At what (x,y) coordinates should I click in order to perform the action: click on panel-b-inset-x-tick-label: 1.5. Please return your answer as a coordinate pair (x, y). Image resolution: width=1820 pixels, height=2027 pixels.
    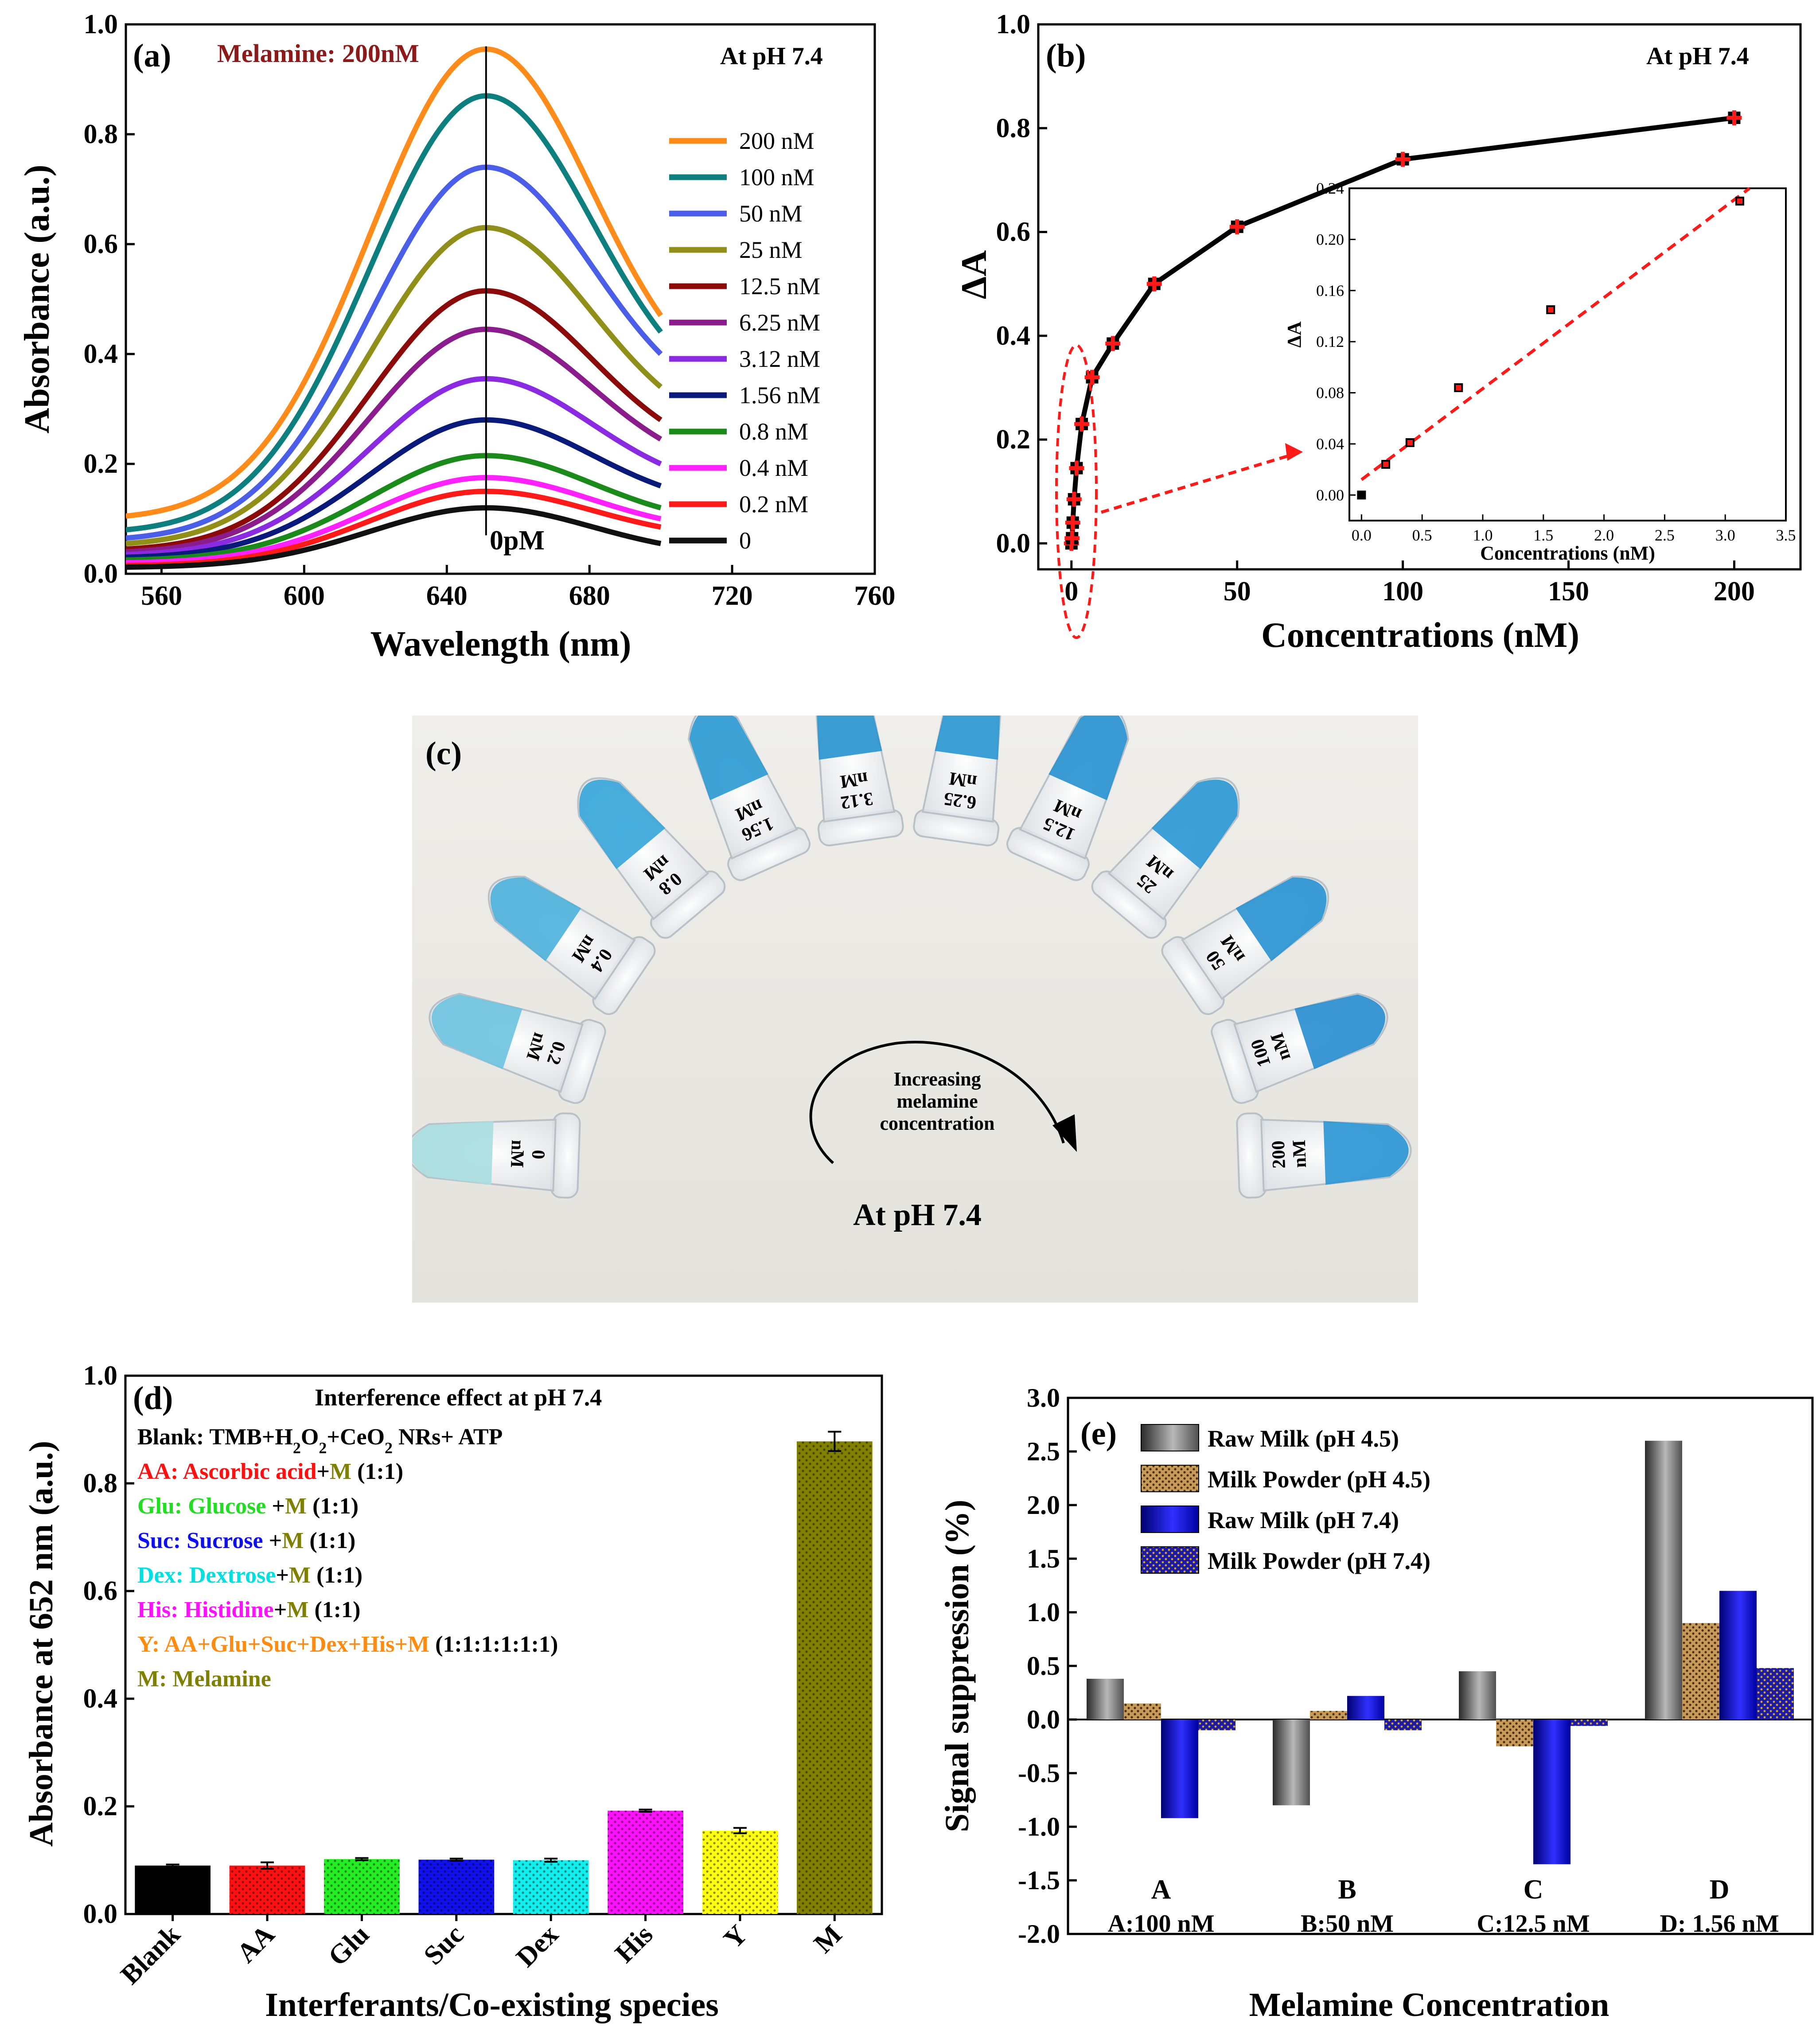
    Looking at the image, I should click on (1543, 535).